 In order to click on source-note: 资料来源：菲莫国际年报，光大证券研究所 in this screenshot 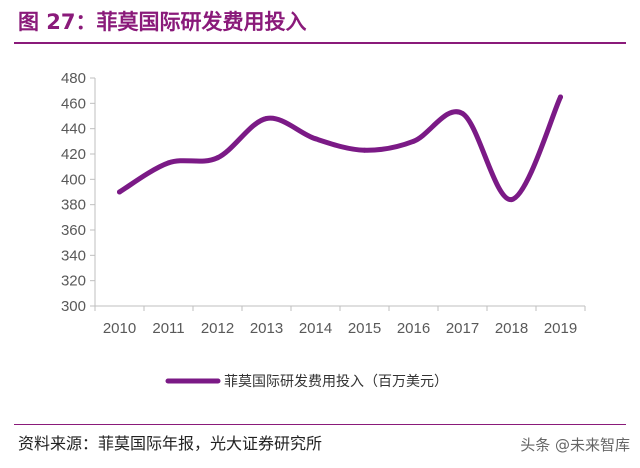, I will do `click(170, 443)`.